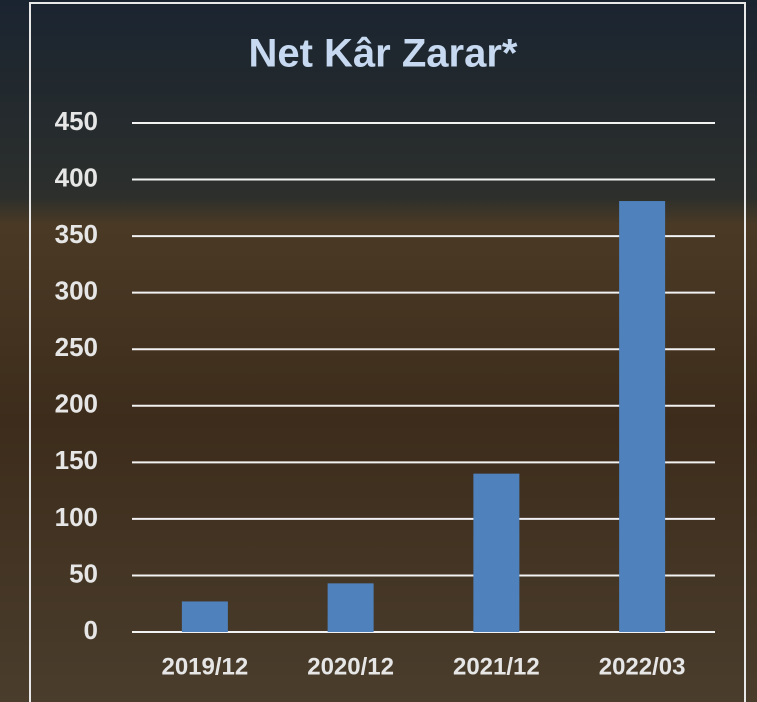 Image resolution: width=757 pixels, height=702 pixels. I want to click on x-tick-label: 2019/12, so click(204, 666).